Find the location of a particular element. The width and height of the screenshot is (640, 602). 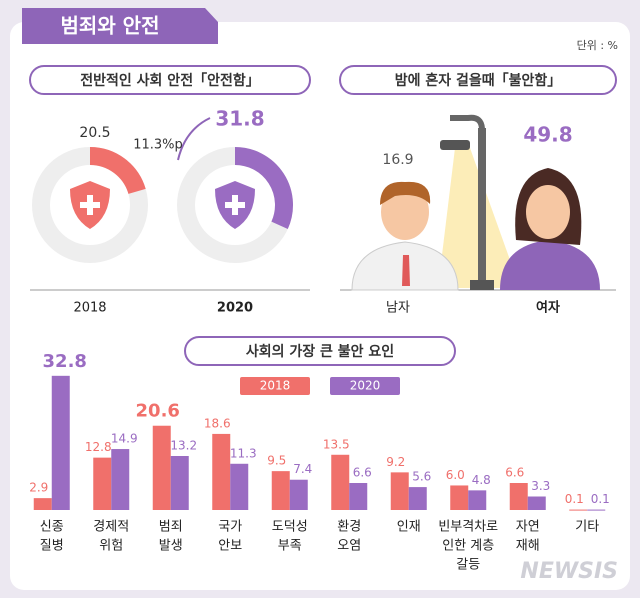

value-label: 14.9 is located at coordinates (124, 439).